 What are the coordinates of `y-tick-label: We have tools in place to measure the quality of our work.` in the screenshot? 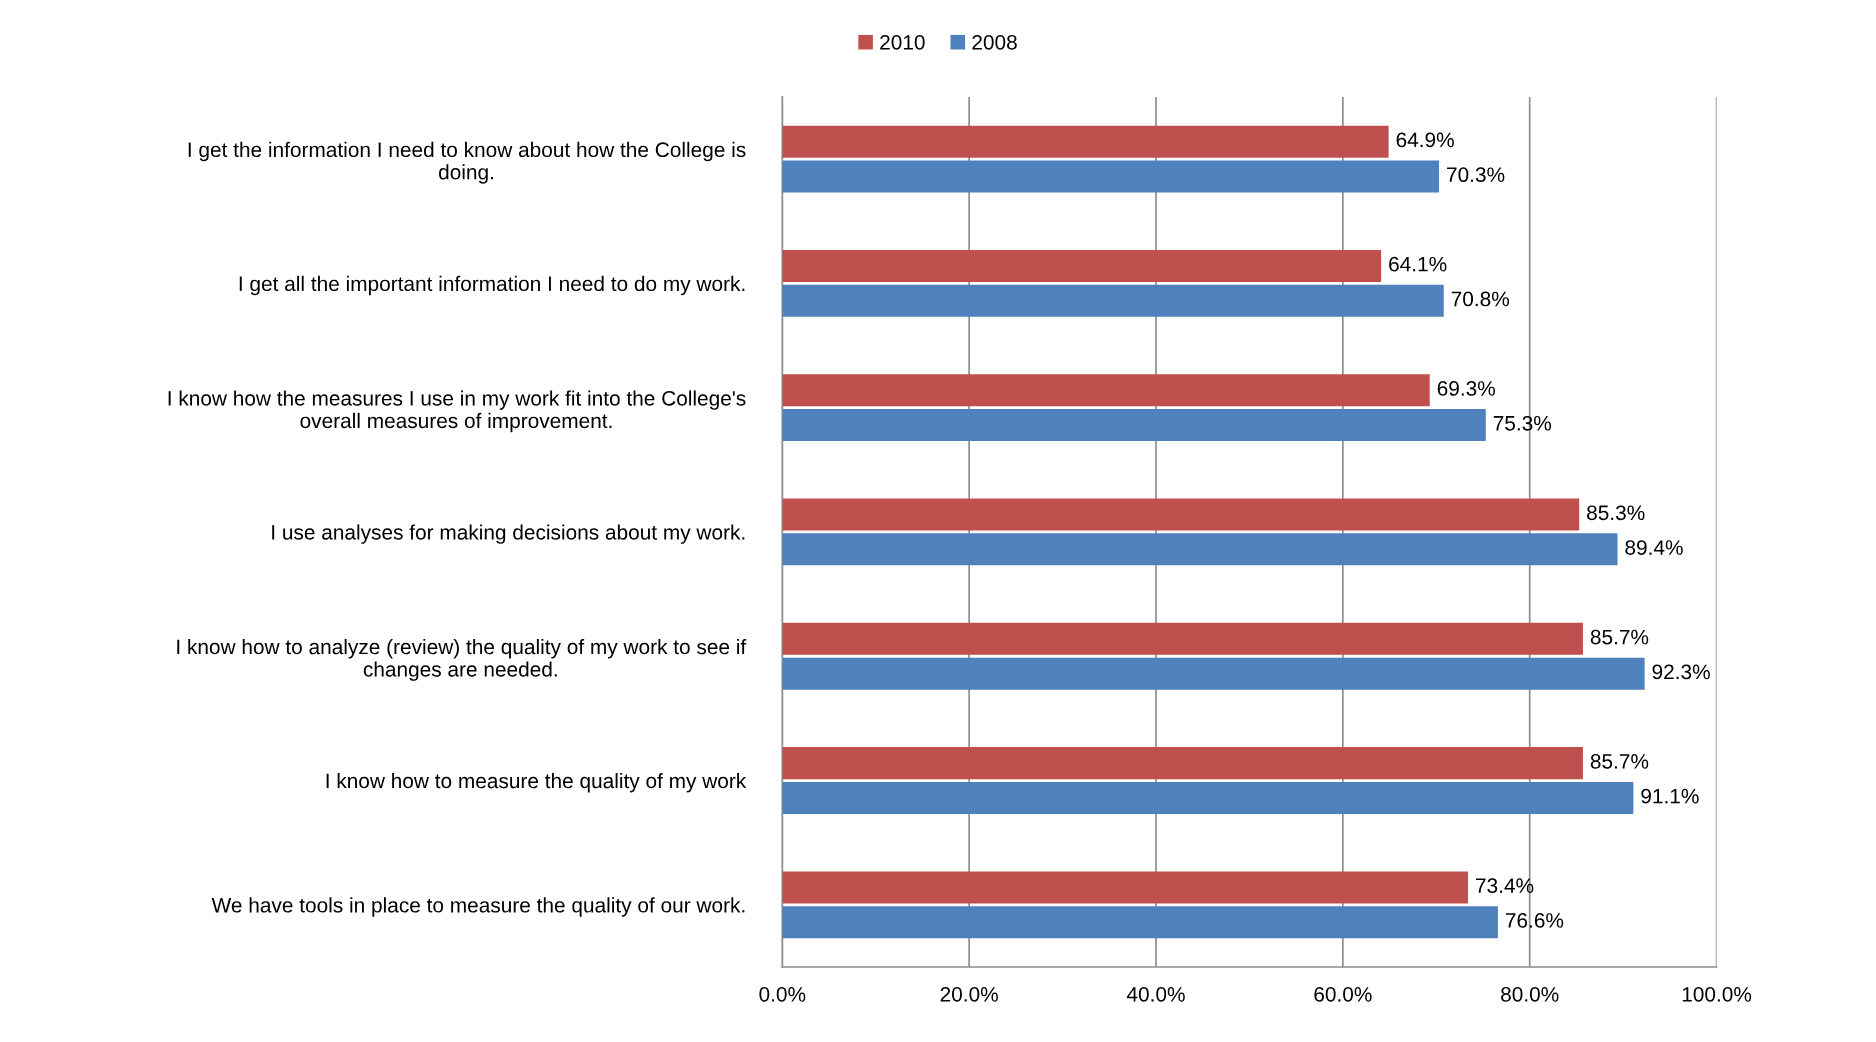 It's located at (478, 907).